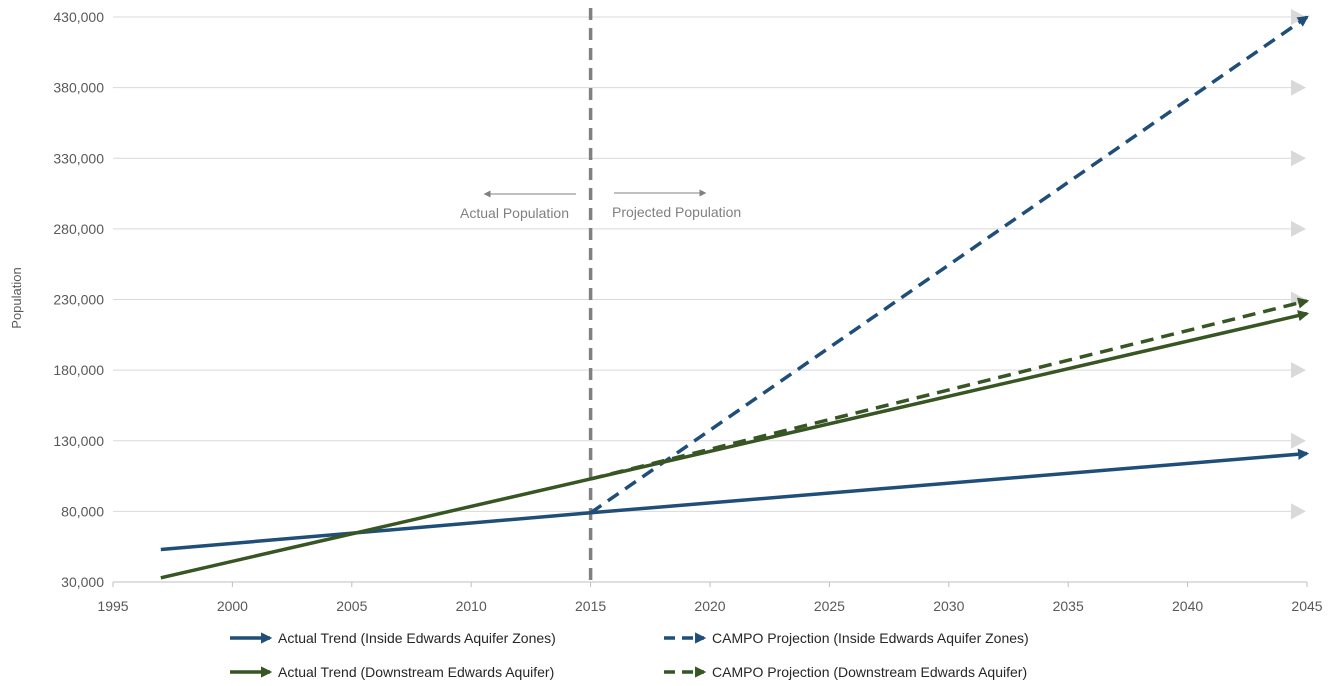  Describe the element at coordinates (829, 606) in the screenshot. I see `x-tick-label: 2025` at that location.